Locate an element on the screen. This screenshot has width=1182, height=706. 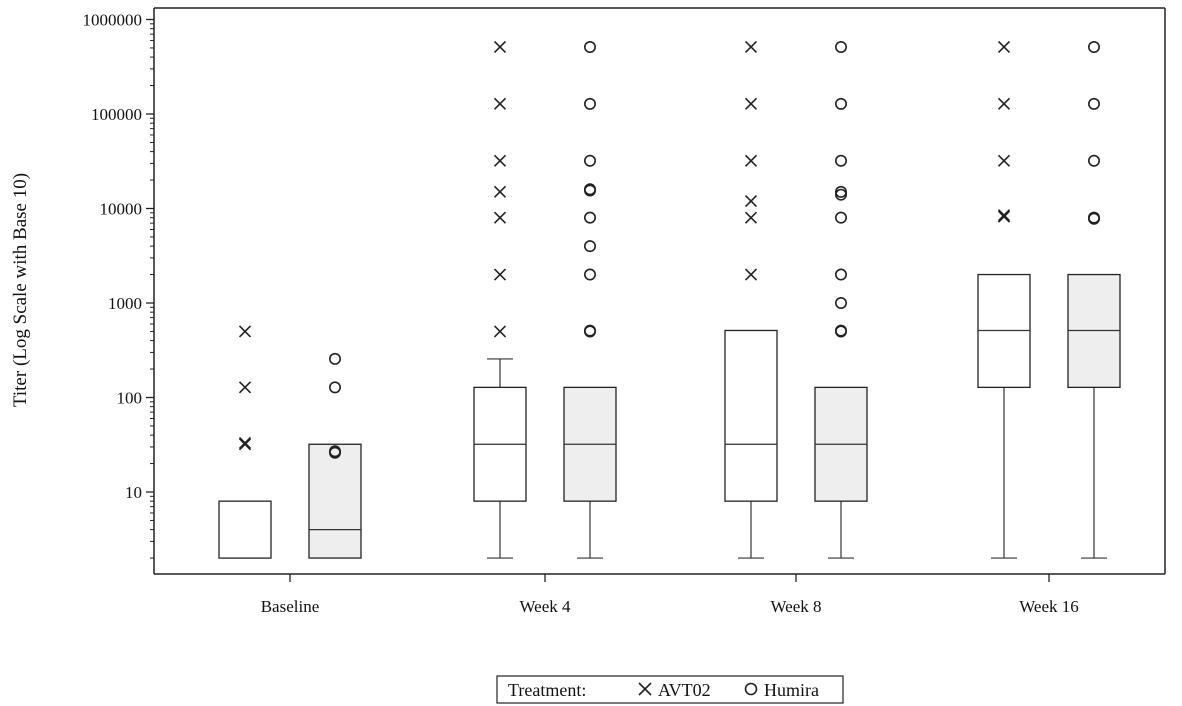
x-tick-label: Week 8 is located at coordinates (795, 606).